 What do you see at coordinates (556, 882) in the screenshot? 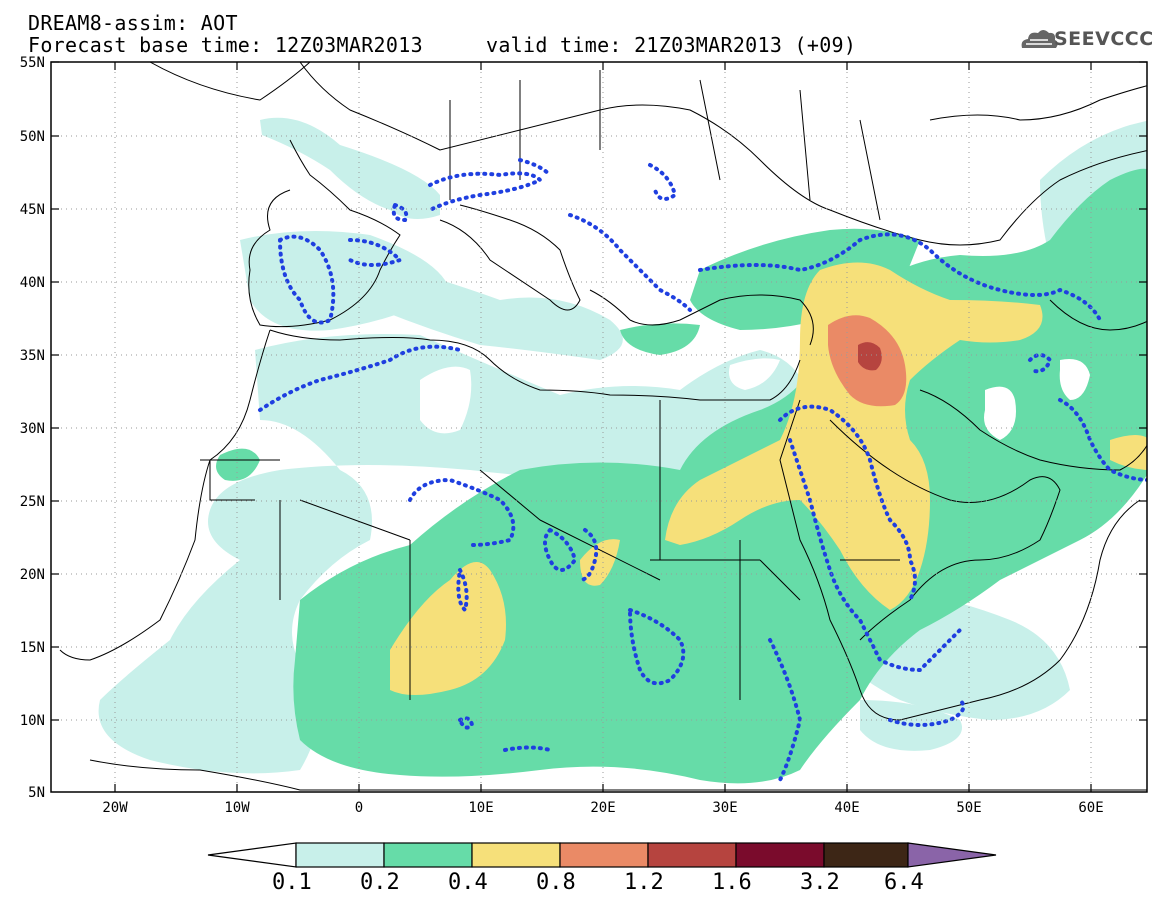
I see `colorbar-label: 0.8` at bounding box center [556, 882].